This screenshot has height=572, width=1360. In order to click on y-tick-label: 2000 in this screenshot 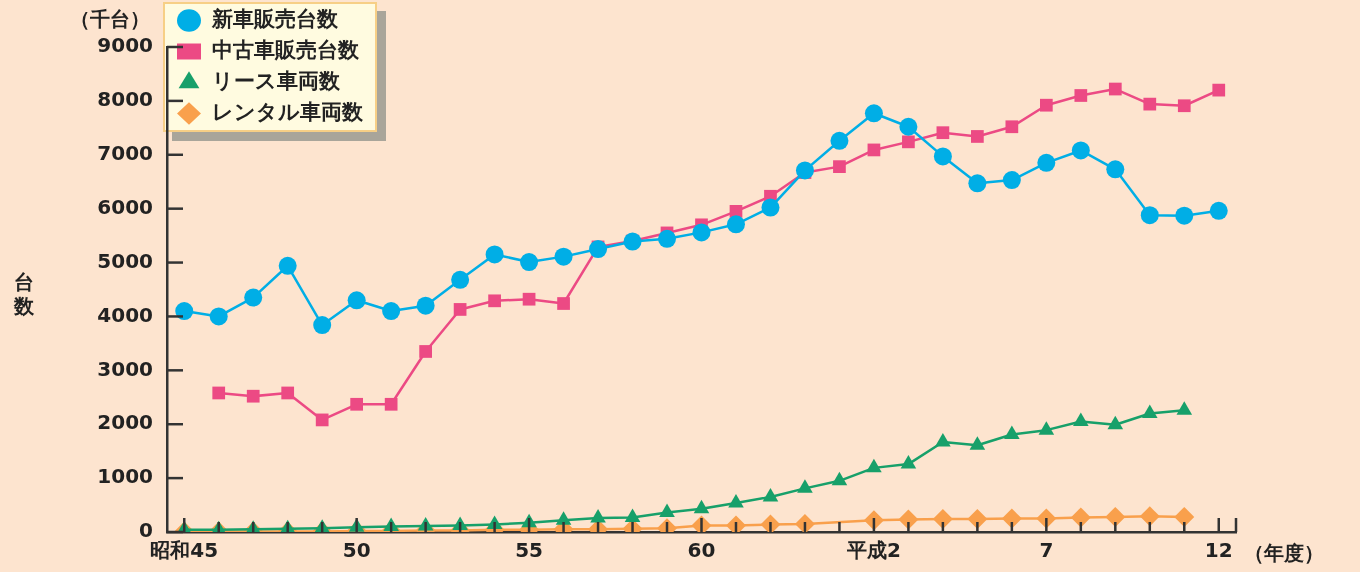, I will do `click(125, 422)`.